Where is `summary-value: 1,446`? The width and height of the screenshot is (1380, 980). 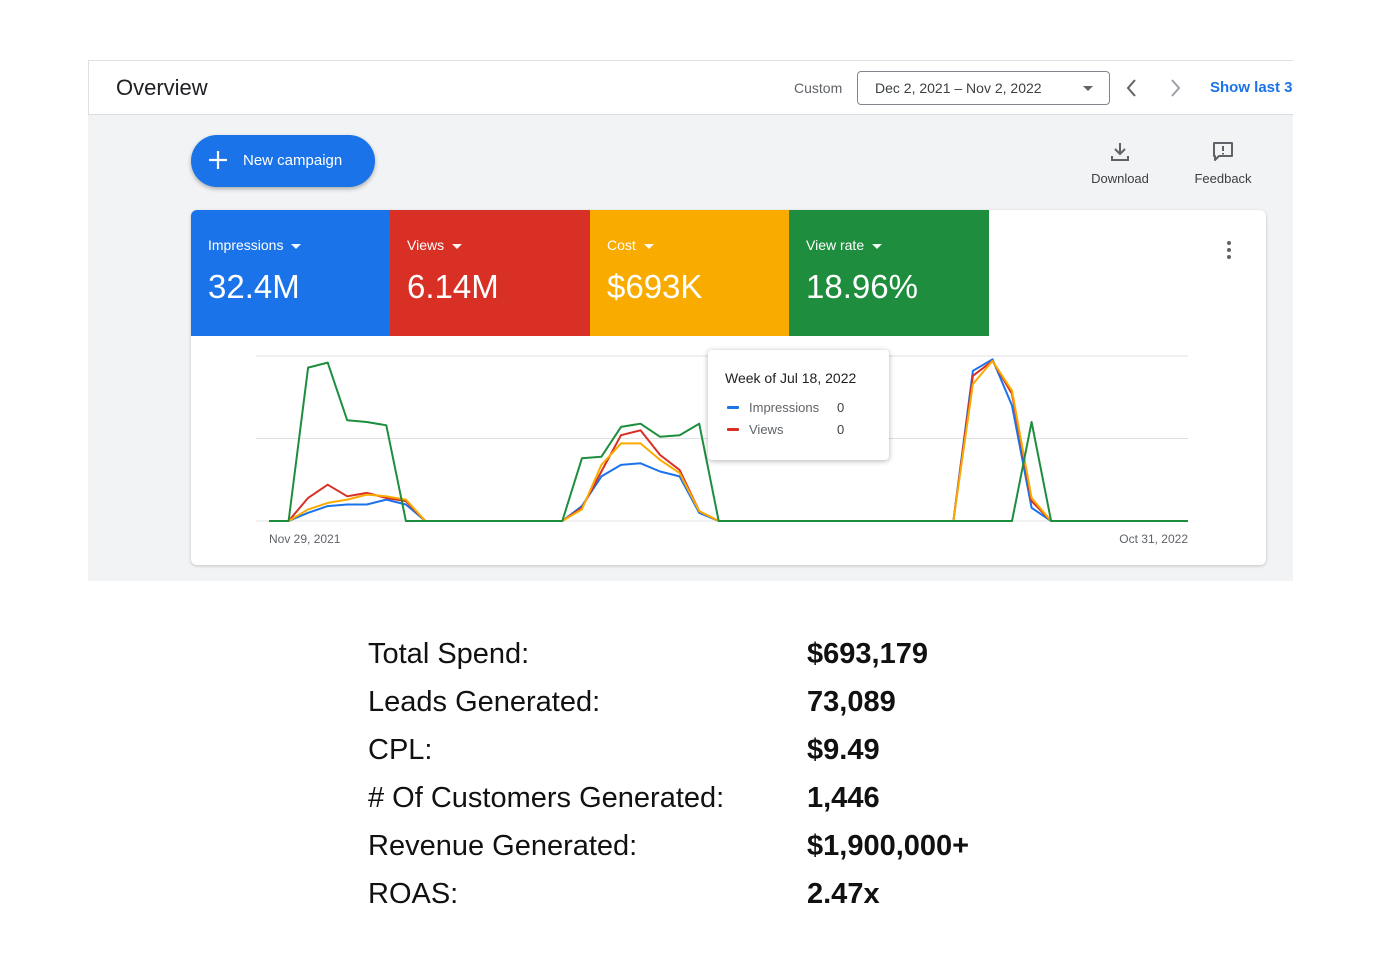
summary-value: 1,446 is located at coordinates (843, 798).